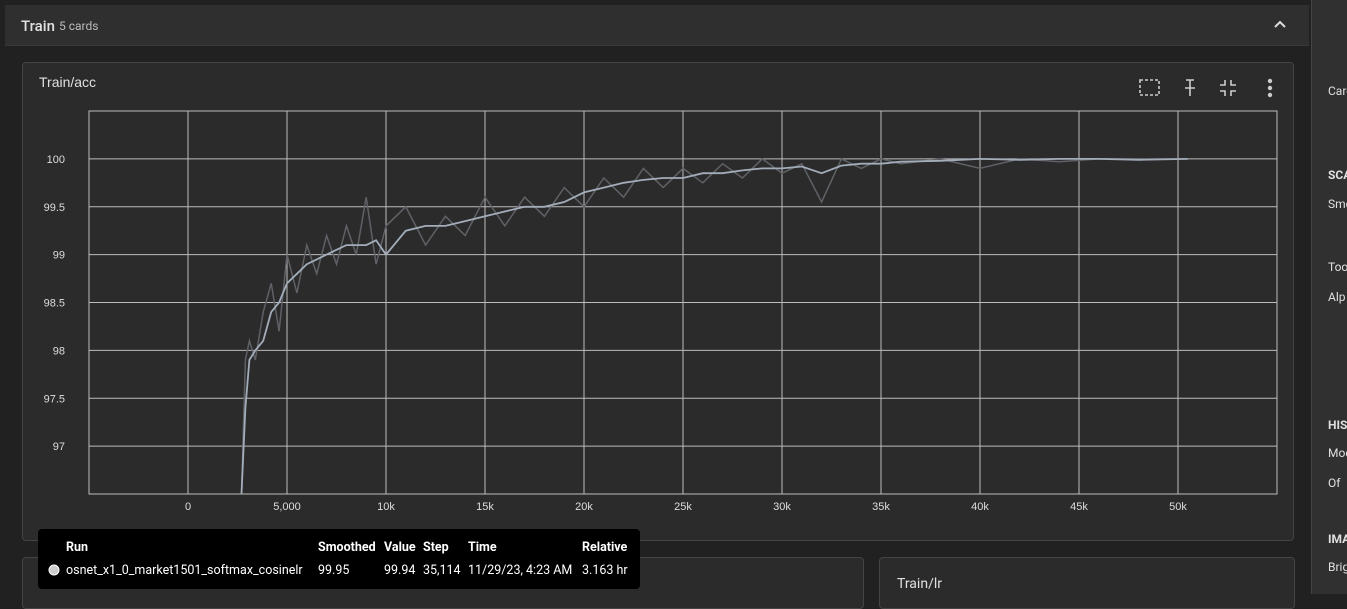 Image resolution: width=1347 pixels, height=609 pixels. Describe the element at coordinates (1087, 583) in the screenshot. I see `card: Train/lr` at that location.